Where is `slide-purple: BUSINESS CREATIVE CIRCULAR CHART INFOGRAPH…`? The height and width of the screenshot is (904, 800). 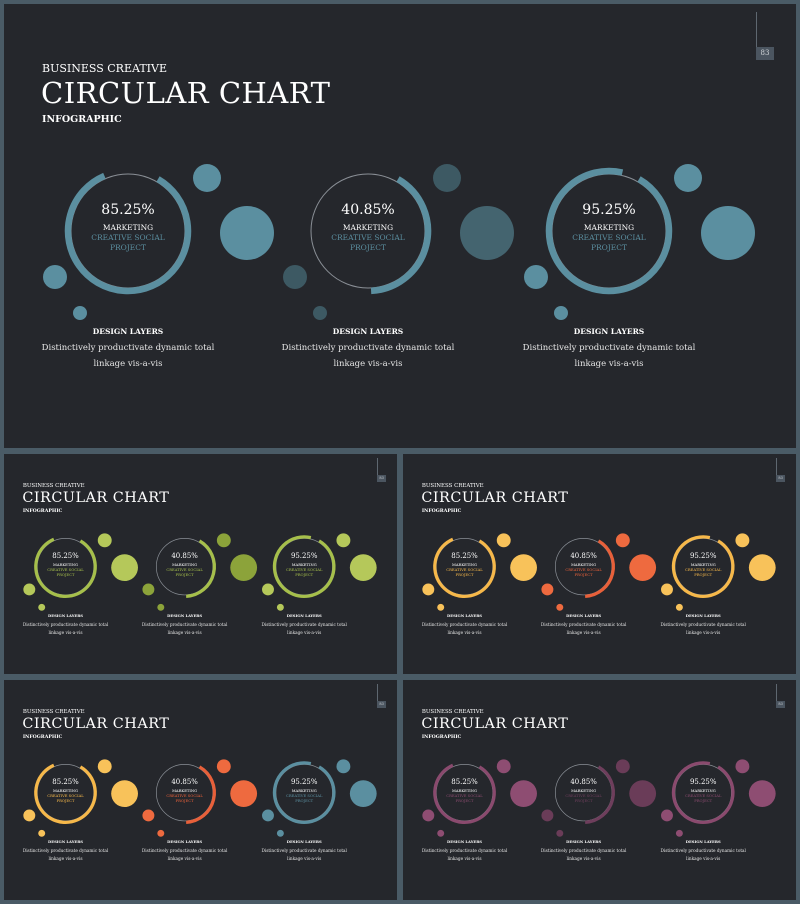 slide-purple: BUSINESS CREATIVE CIRCULAR CHART INFOGRAPH… is located at coordinates (599, 790).